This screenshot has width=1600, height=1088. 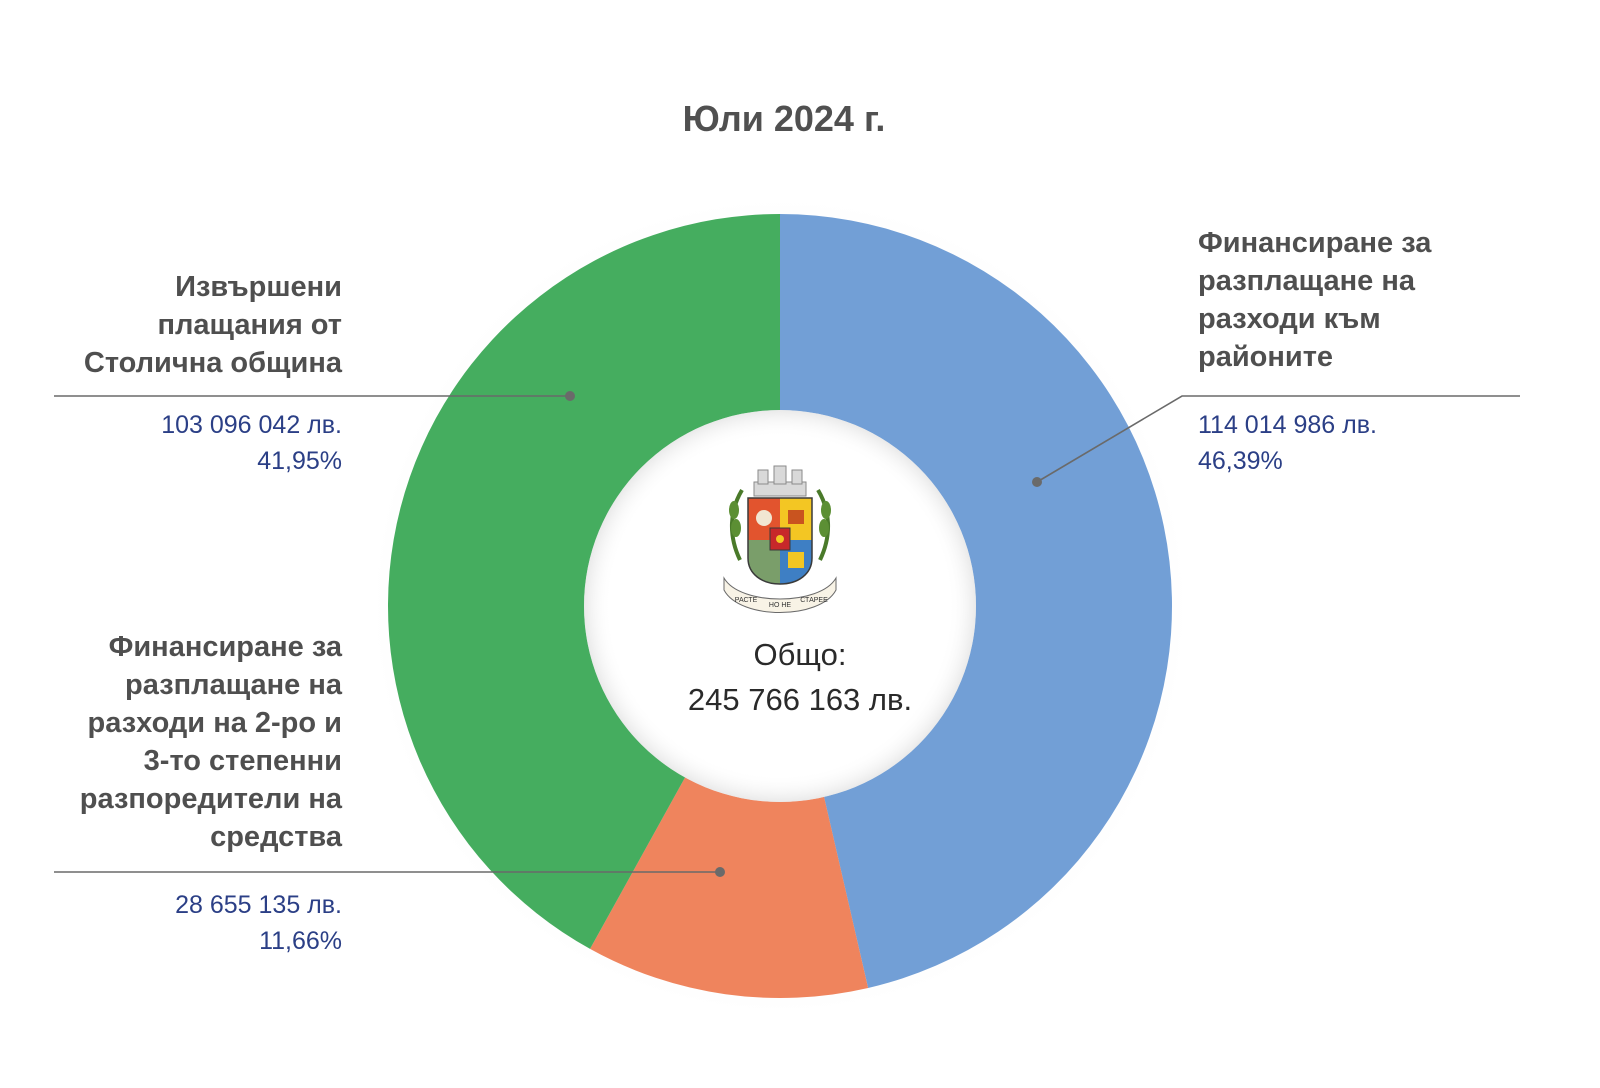 What do you see at coordinates (570, 396) in the screenshot?
I see `leader-dot-municipality` at bounding box center [570, 396].